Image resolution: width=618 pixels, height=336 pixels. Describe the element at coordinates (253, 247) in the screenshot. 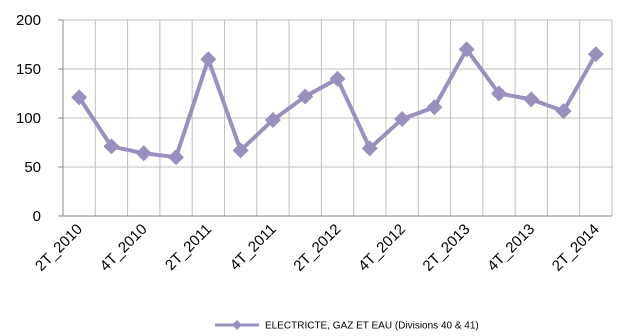

I see `x-tick-label: 4T_2011` at that location.